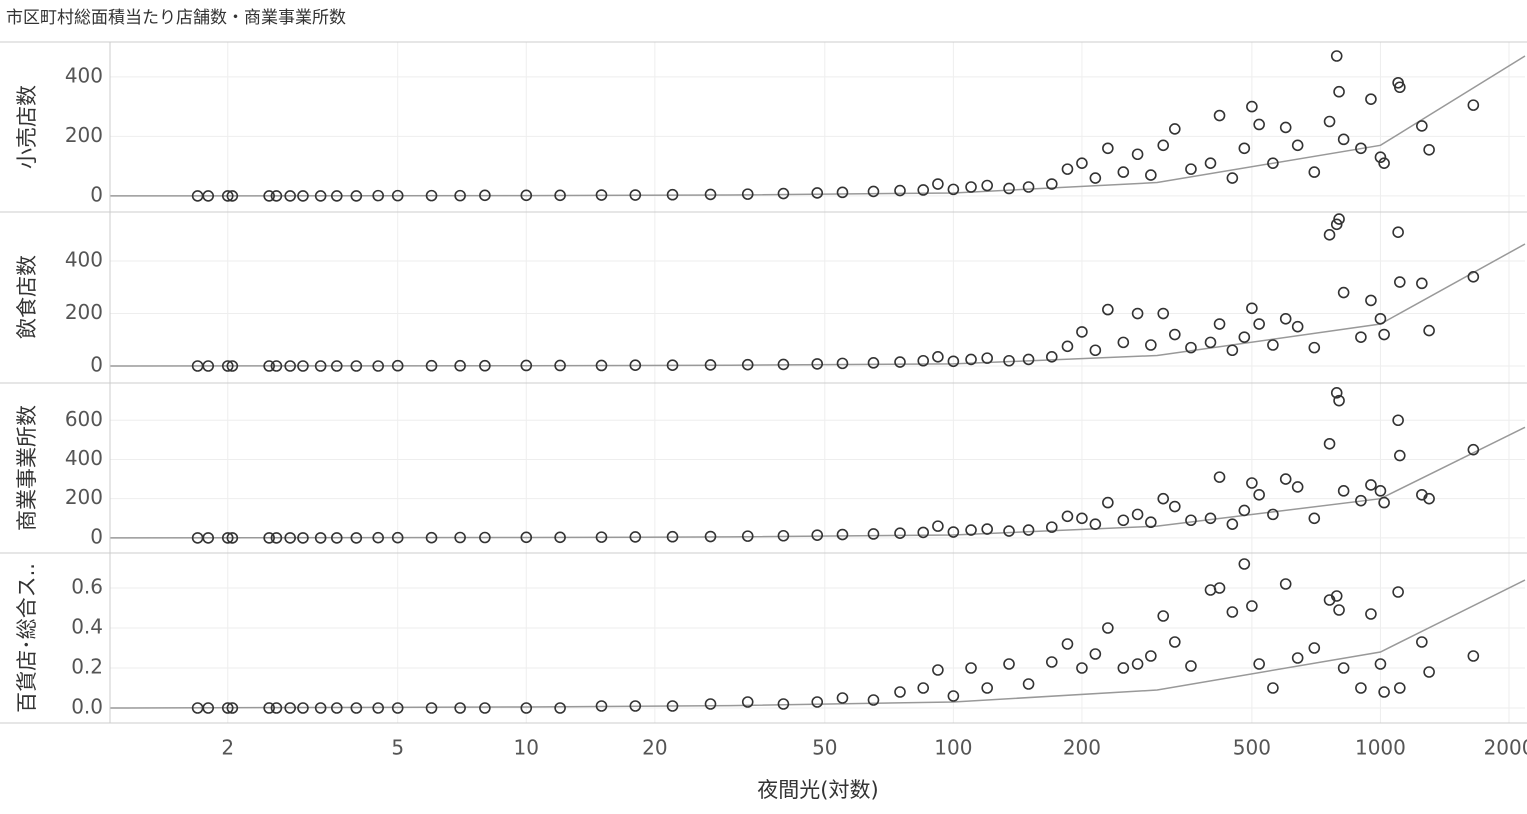 This screenshot has width=1527, height=814. Describe the element at coordinates (27, 638) in the screenshot. I see `y-axis-title: 百貨店･総合ス..` at that location.